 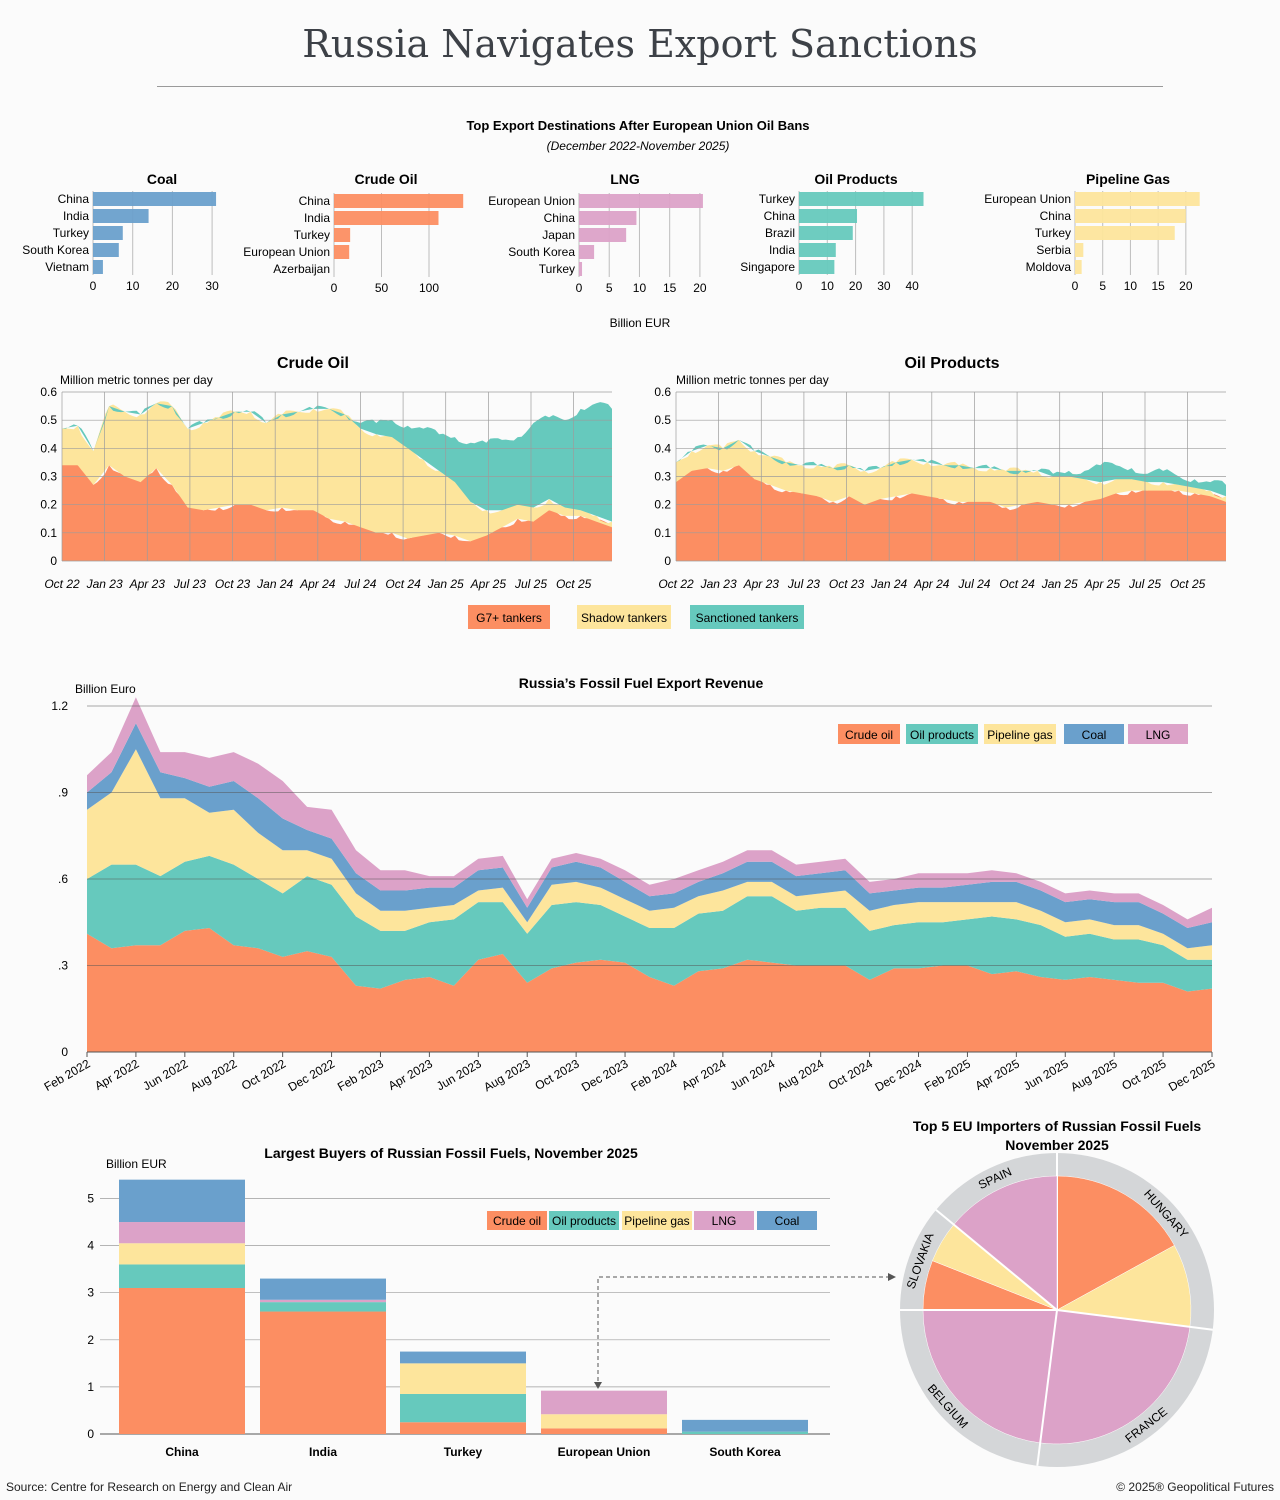 I want to click on buyer-bar-crude, so click(x=182, y=1360).